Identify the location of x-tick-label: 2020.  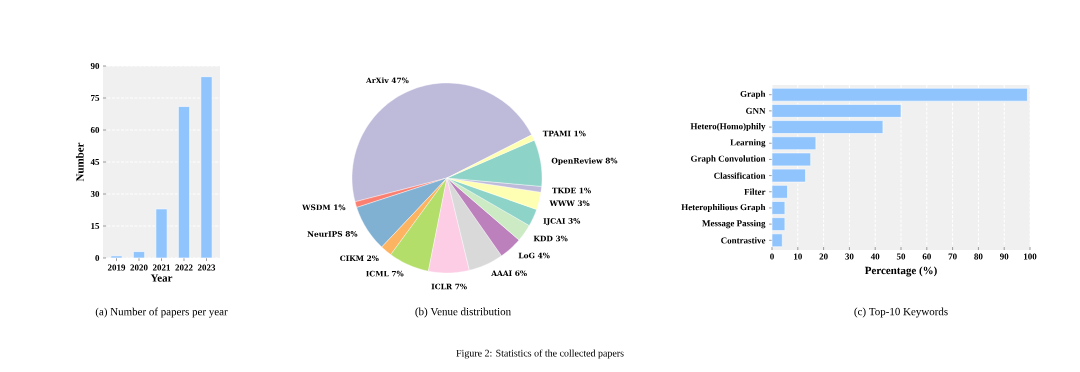
(139, 267).